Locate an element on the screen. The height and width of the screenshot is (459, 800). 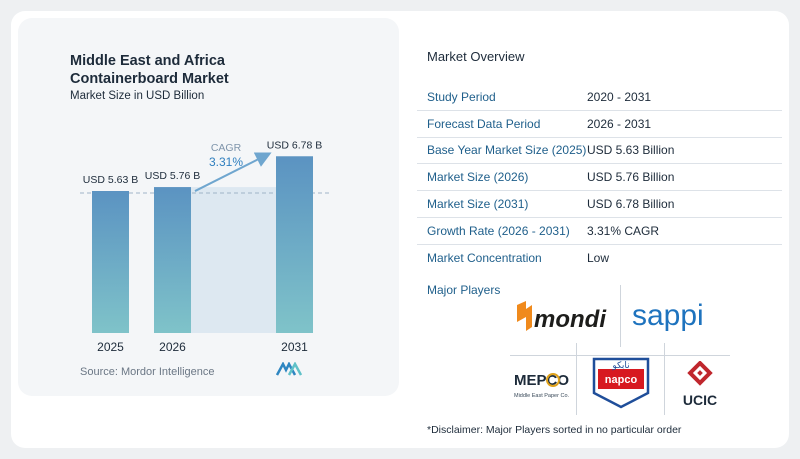
mondi-wordmark: mondi is located at coordinates (570, 319).